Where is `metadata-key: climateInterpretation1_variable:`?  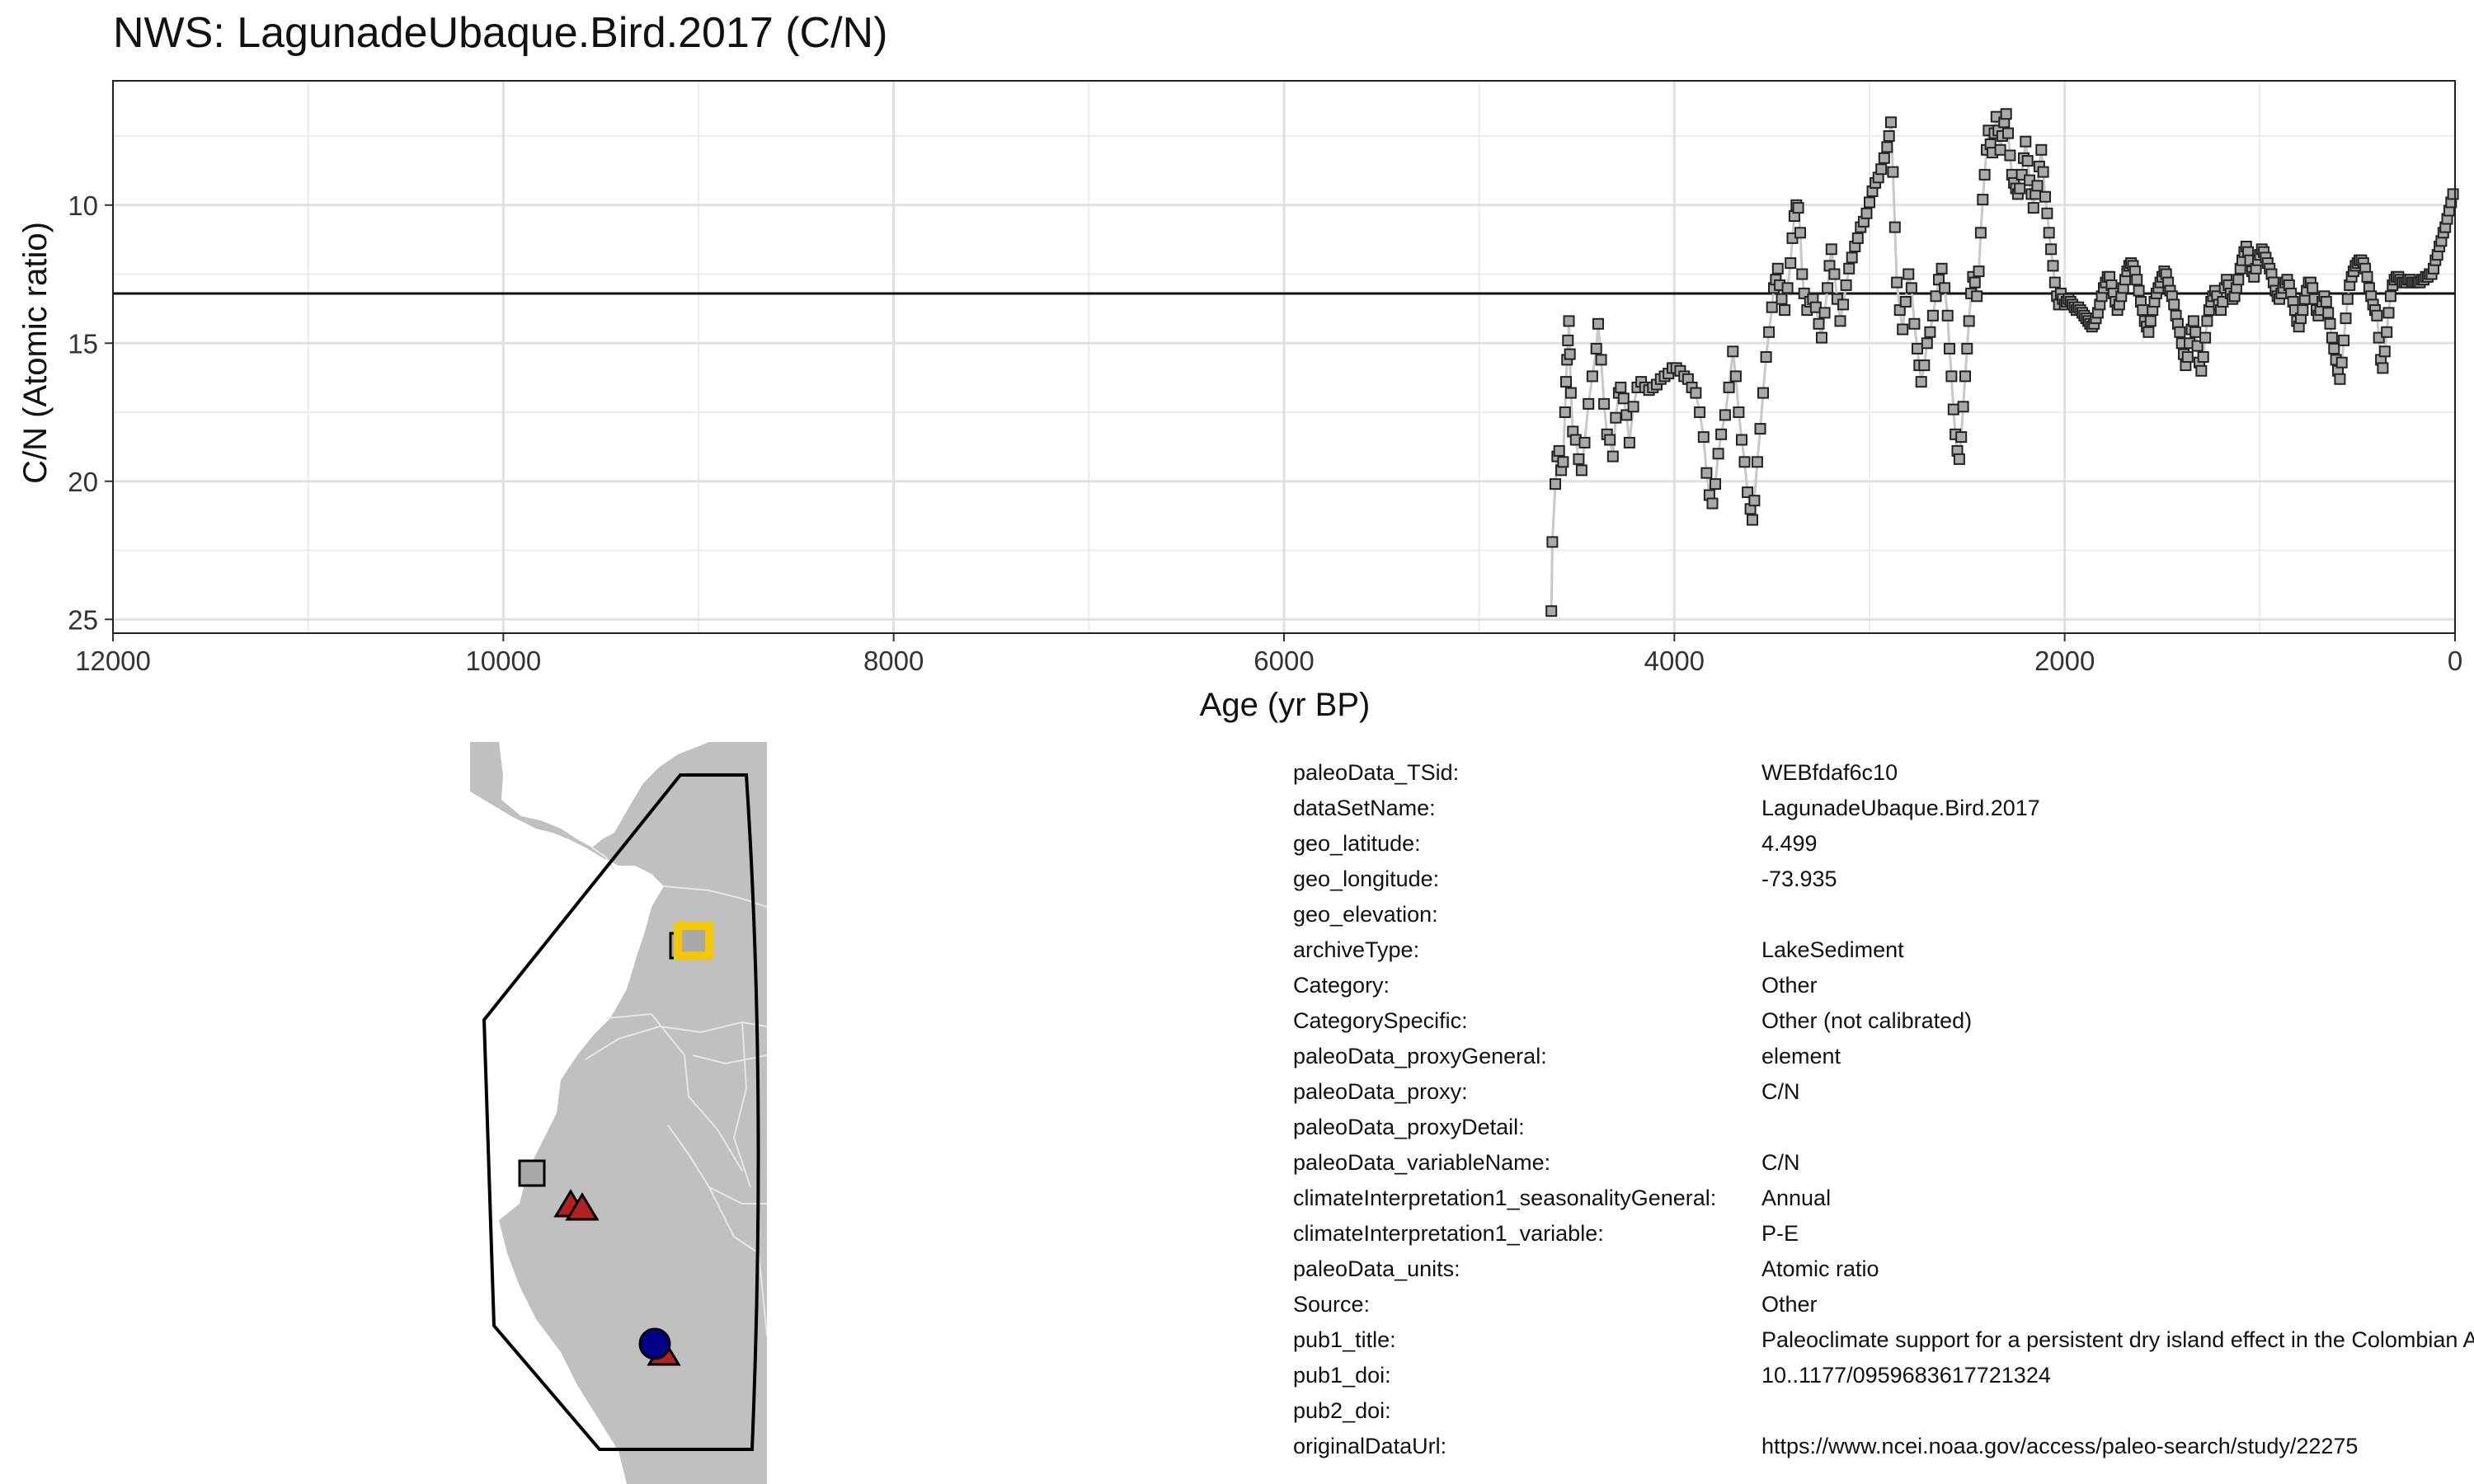
metadata-key: climateInterpretation1_variable: is located at coordinates (1448, 1233).